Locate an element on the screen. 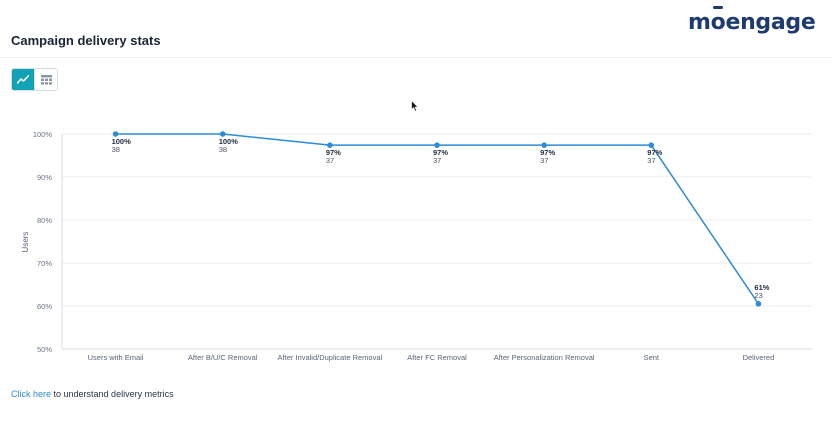 The width and height of the screenshot is (832, 435). y-tick-label: 60% is located at coordinates (44, 306).